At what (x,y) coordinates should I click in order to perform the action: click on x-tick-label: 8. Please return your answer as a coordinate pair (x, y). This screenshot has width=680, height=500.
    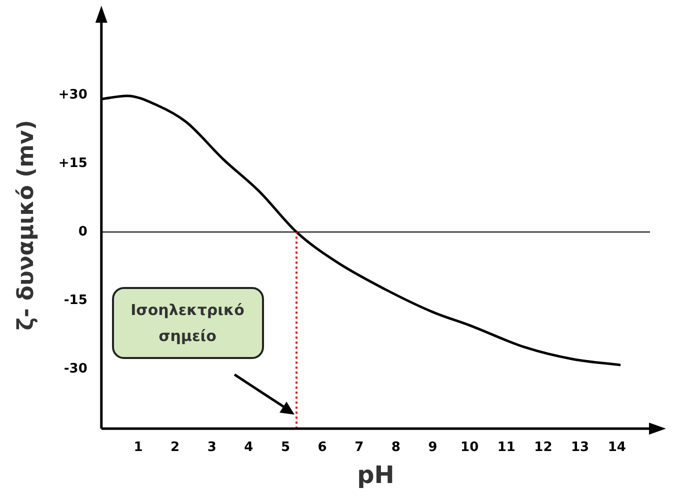
    Looking at the image, I should click on (395, 447).